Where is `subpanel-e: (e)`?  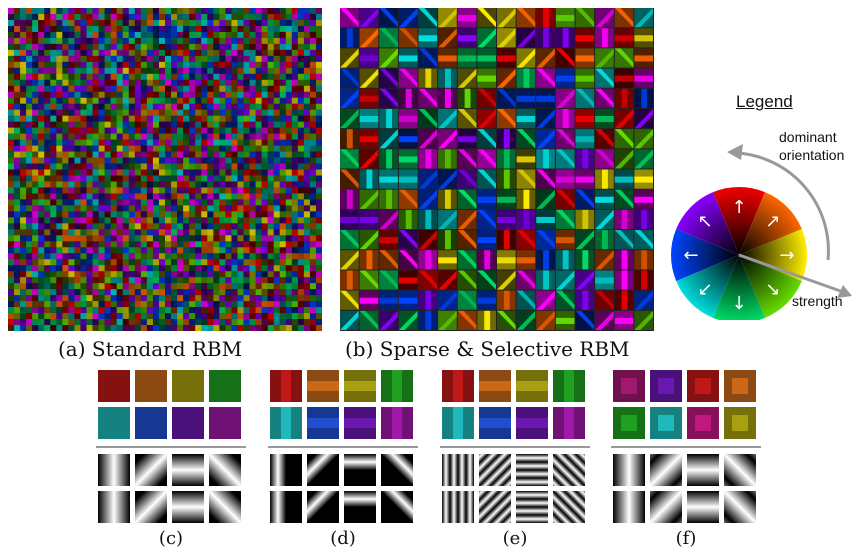
subpanel-e: (e) is located at coordinates (515, 458).